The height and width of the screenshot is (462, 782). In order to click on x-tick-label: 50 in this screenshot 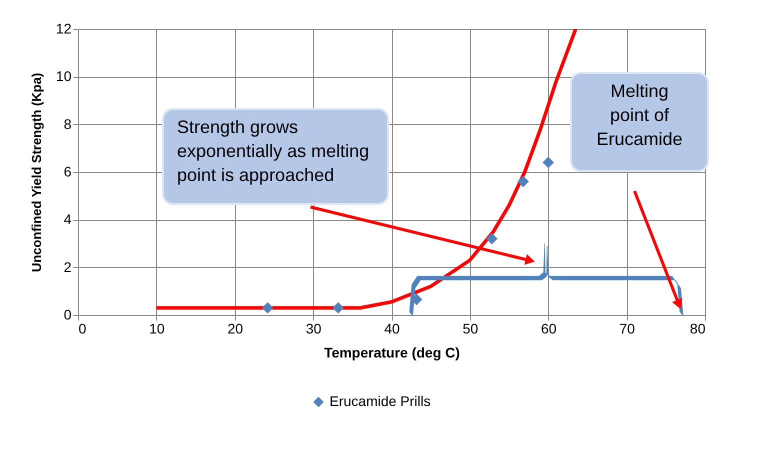, I will do `click(470, 328)`.